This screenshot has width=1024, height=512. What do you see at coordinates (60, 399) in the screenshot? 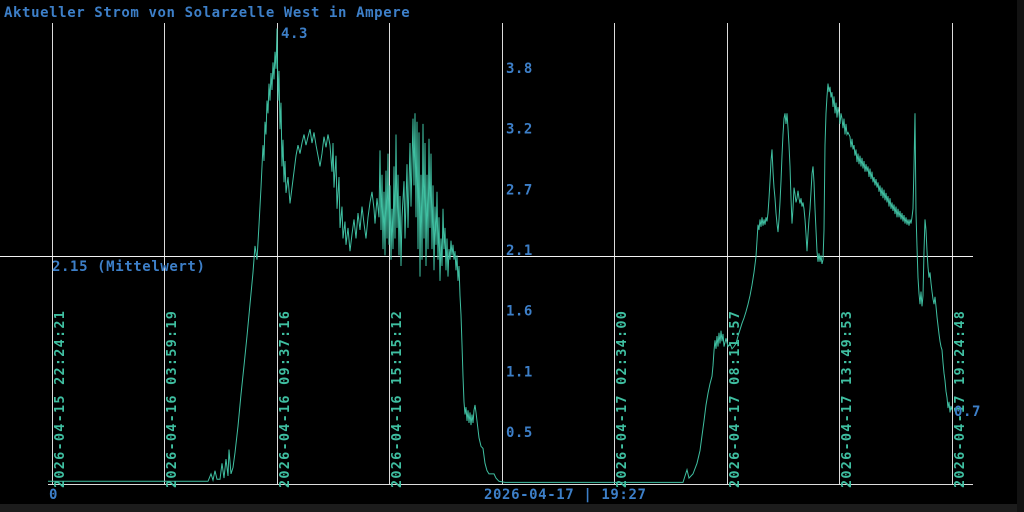
I see `timestamp-label: 2026-04-15 22:24:21` at bounding box center [60, 399].